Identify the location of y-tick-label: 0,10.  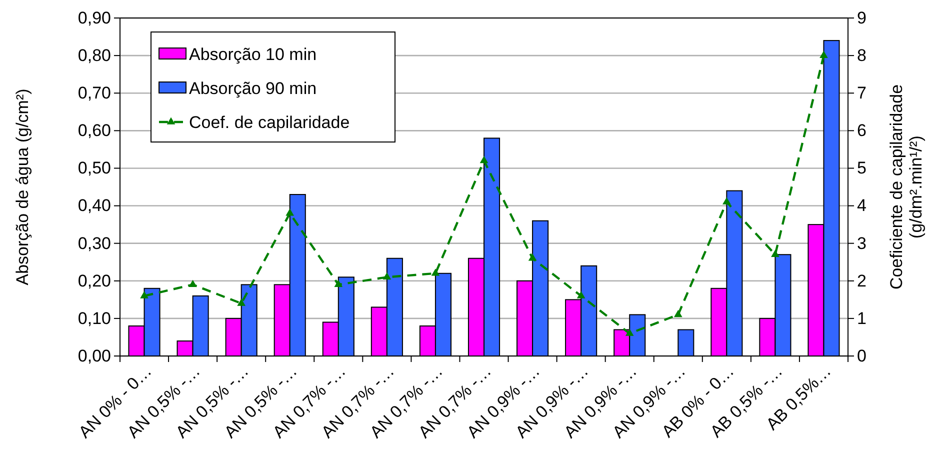
(94, 318).